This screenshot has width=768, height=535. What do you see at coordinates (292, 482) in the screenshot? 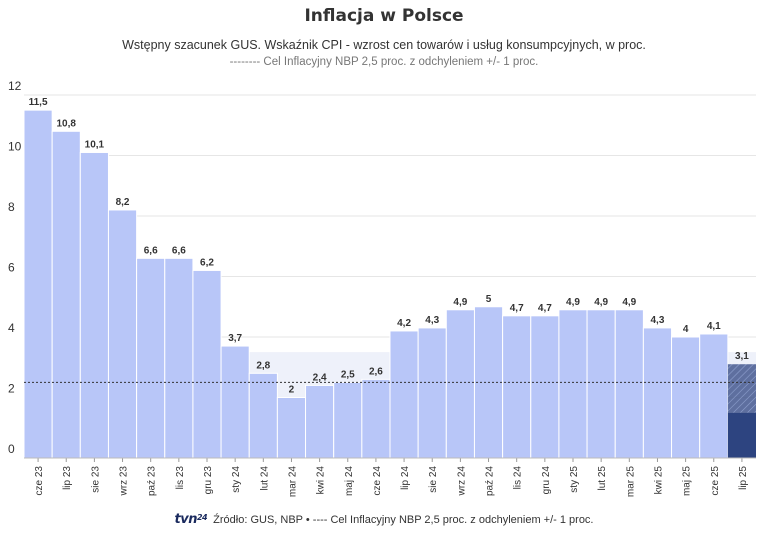
I see `x-tick-label: mar 24` at bounding box center [292, 482].